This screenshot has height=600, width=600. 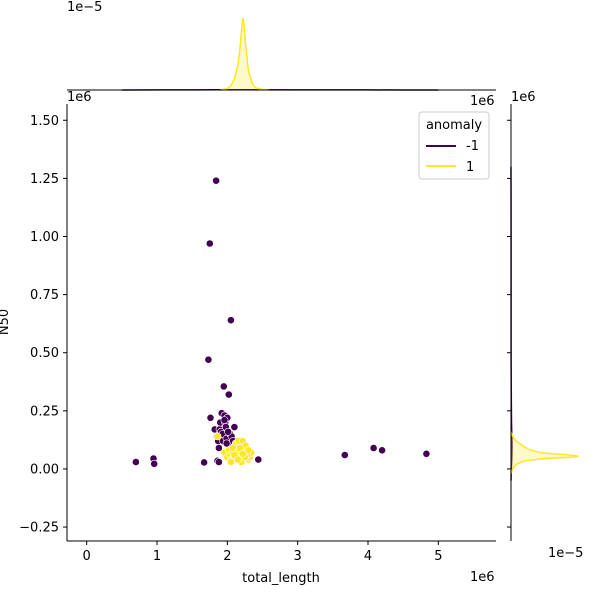 I want to click on top-marginal-plot: 1e−5, so click(x=281, y=45).